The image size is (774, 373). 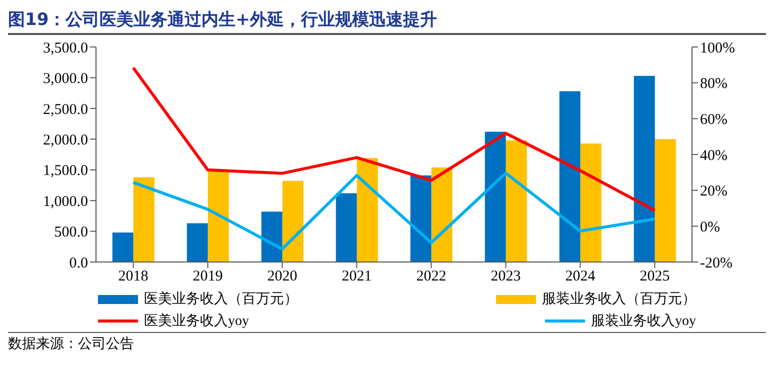 What do you see at coordinates (643, 321) in the screenshot?
I see `legend-label: 服装业务收入yoy` at bounding box center [643, 321].